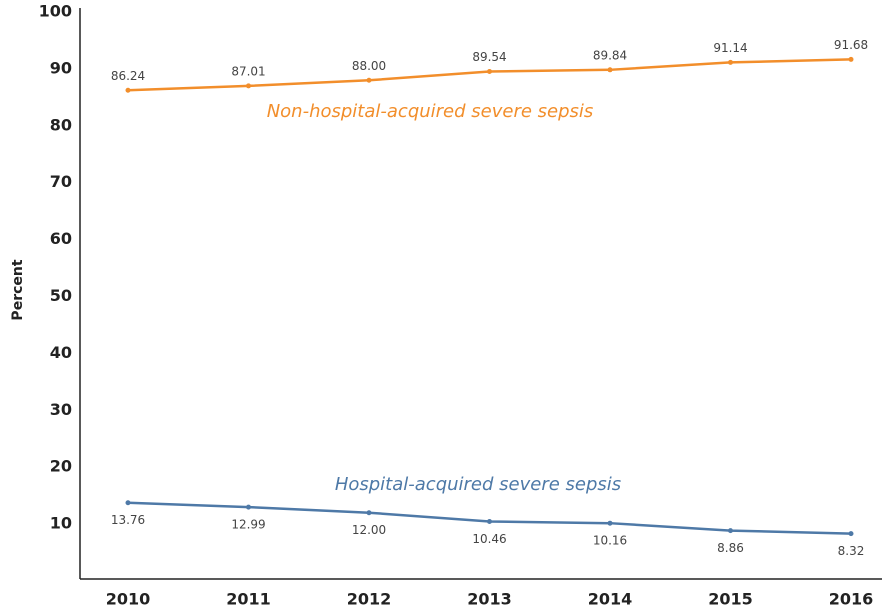 This screenshot has width=894, height=613. I want to click on data-label: 89.84, so click(610, 55).